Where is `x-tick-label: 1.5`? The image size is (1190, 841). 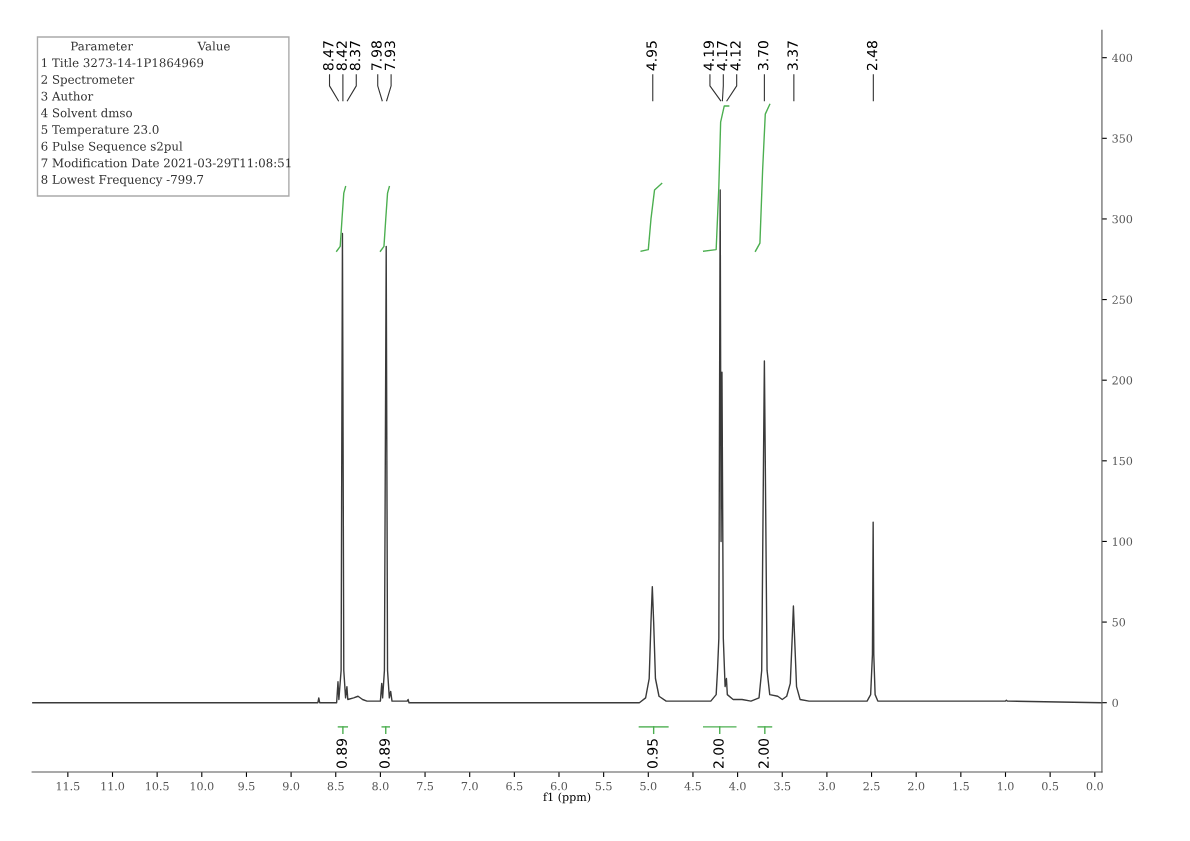
x-tick-label: 1.5 is located at coordinates (961, 786).